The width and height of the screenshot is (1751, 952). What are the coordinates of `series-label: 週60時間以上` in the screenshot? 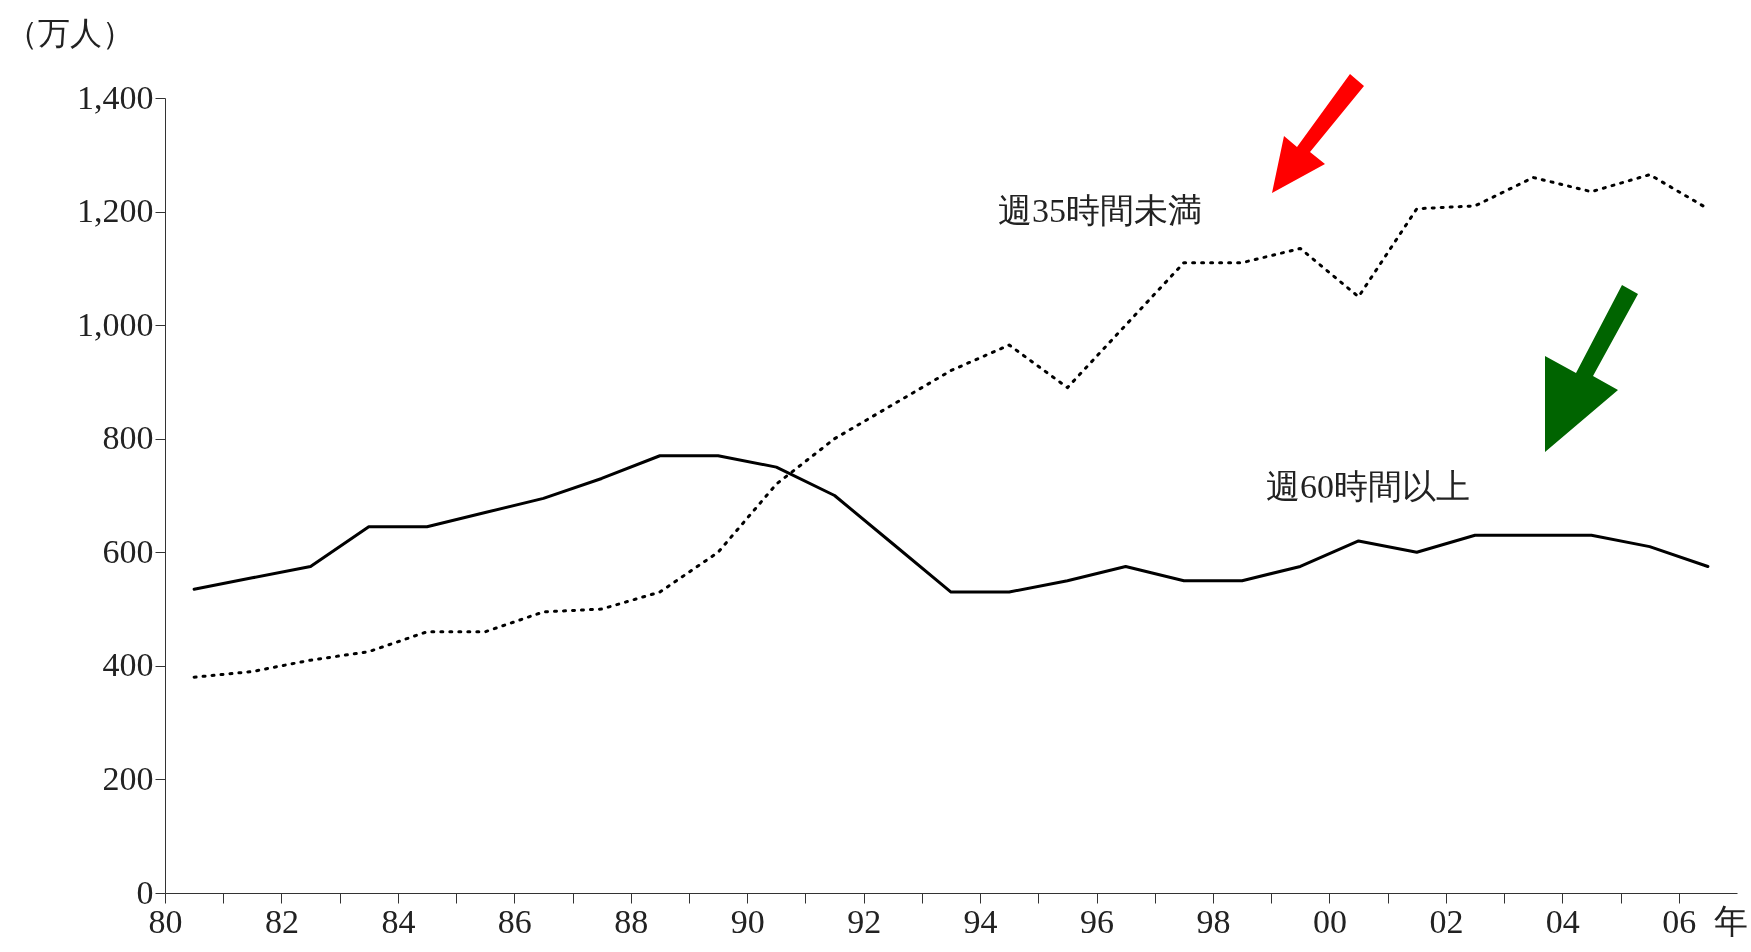 It's located at (1368, 486).